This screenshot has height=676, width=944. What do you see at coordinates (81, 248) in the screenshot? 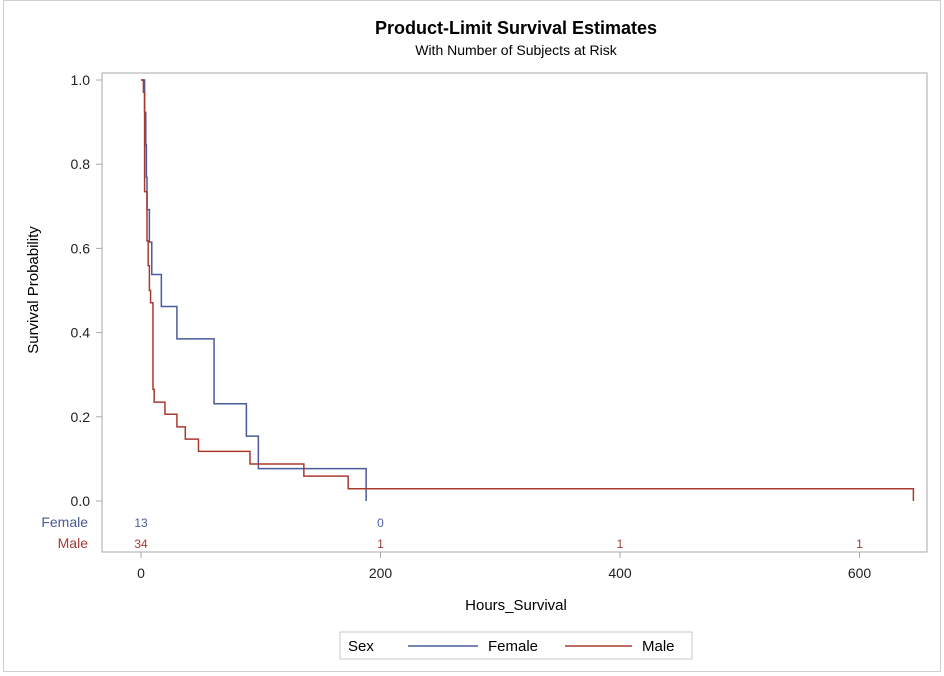
I see `y-tick-label: 0.6` at bounding box center [81, 248].